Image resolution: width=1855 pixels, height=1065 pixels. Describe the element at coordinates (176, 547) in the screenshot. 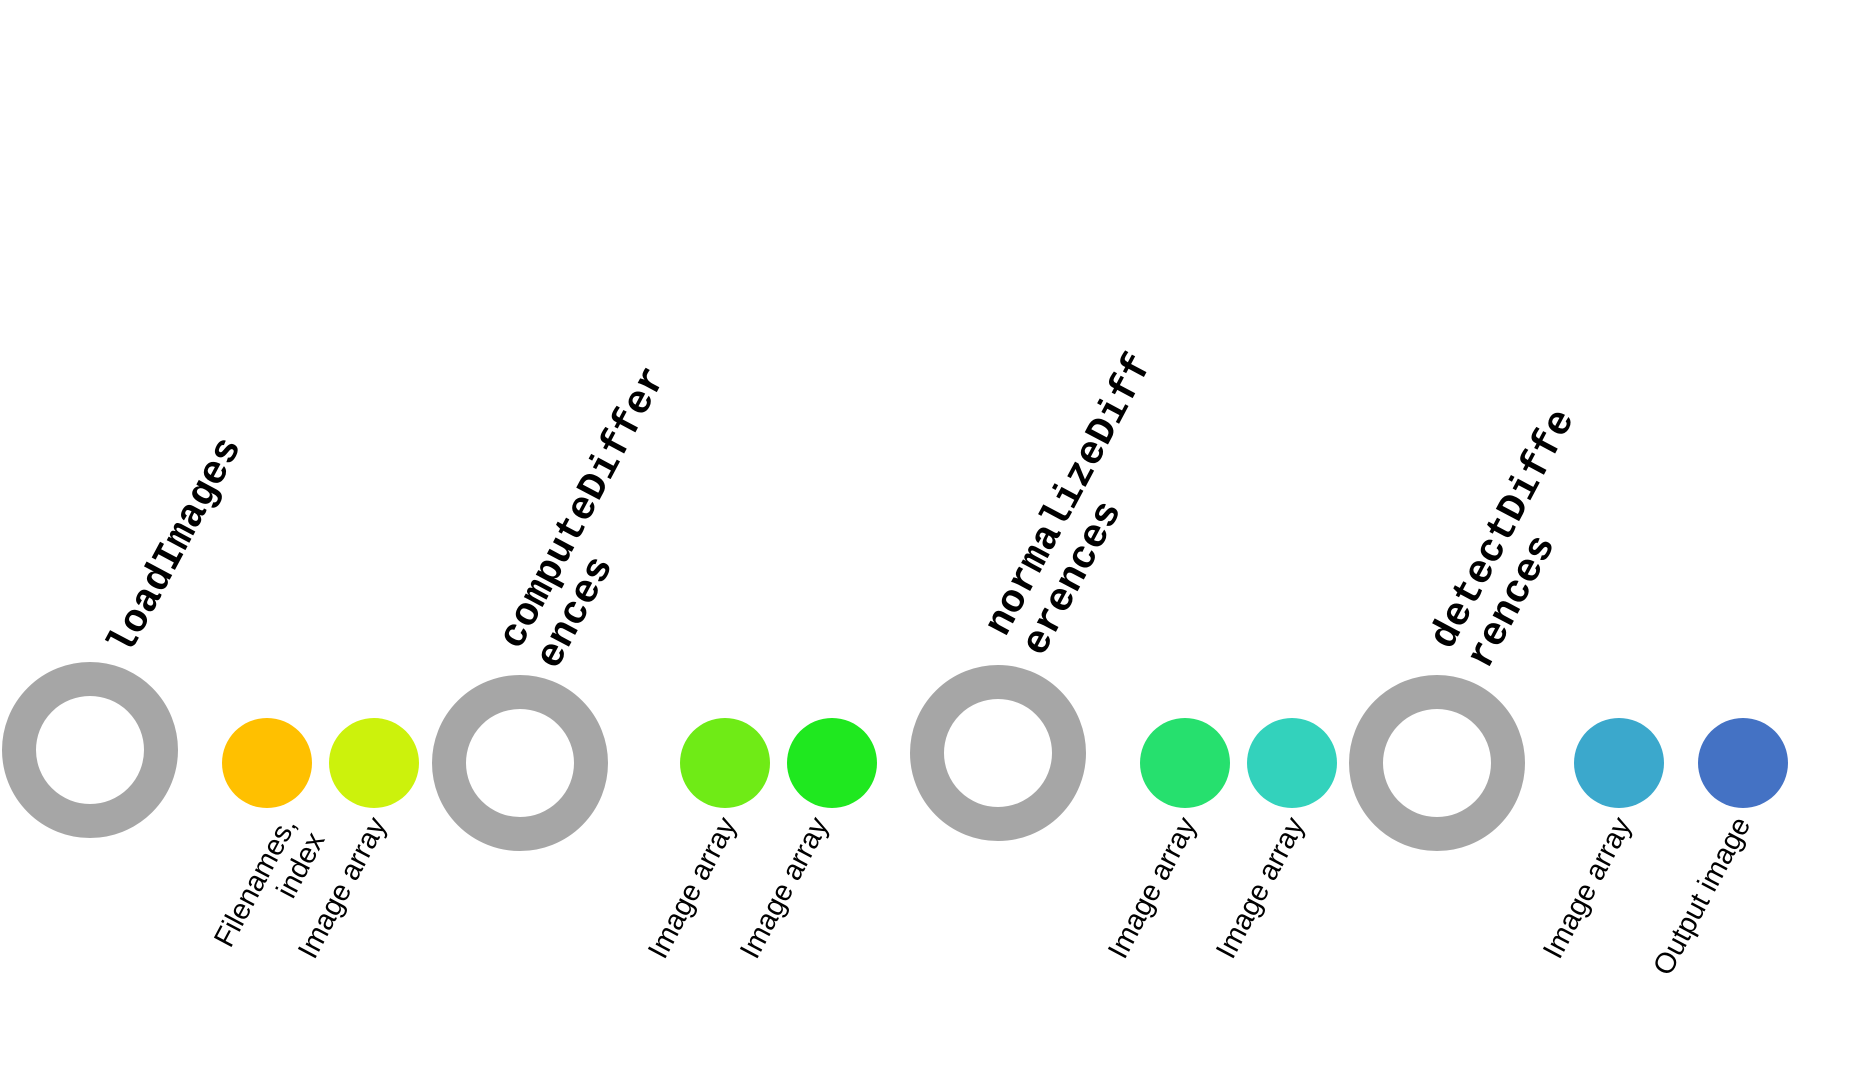

I see `function-name: loadImages` at that location.